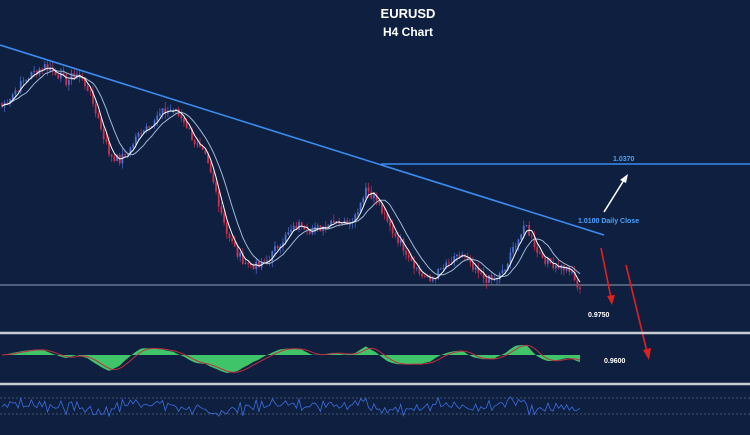  What do you see at coordinates (615, 193) in the screenshot?
I see `bullish-arrow-icon` at bounding box center [615, 193].